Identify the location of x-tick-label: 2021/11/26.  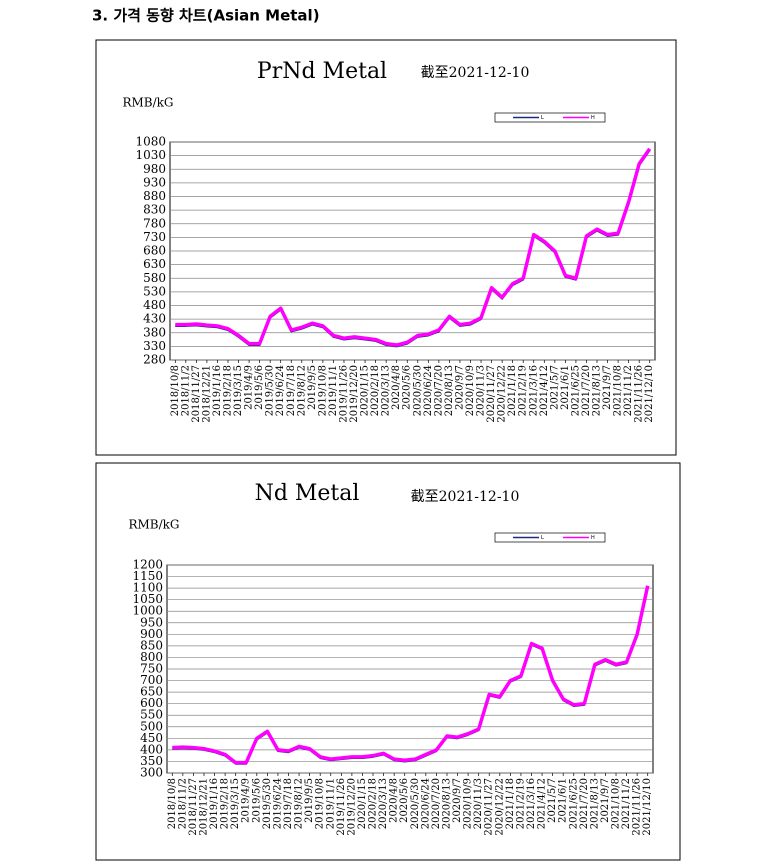
(637, 807).